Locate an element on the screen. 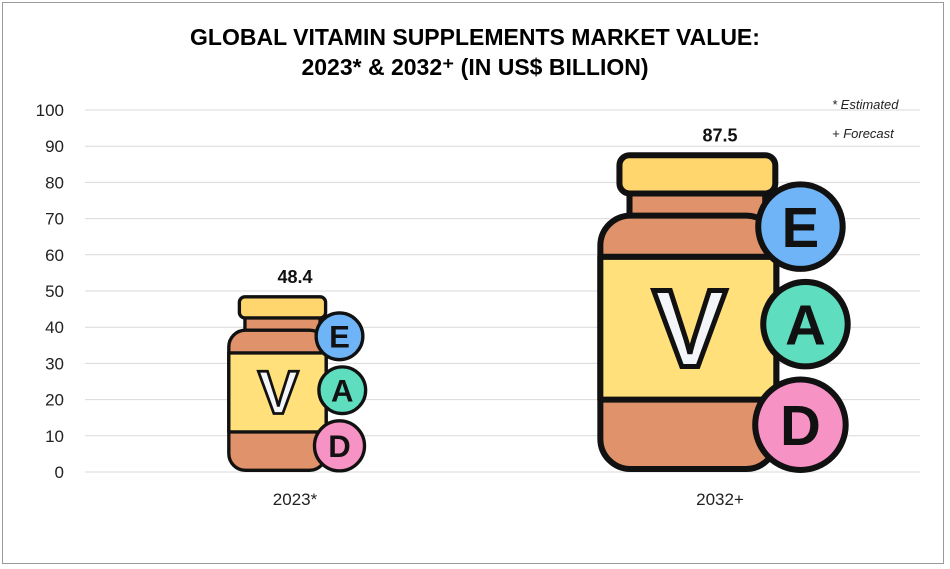 The width and height of the screenshot is (950, 569). y-tick-label: 20 is located at coordinates (54, 400).